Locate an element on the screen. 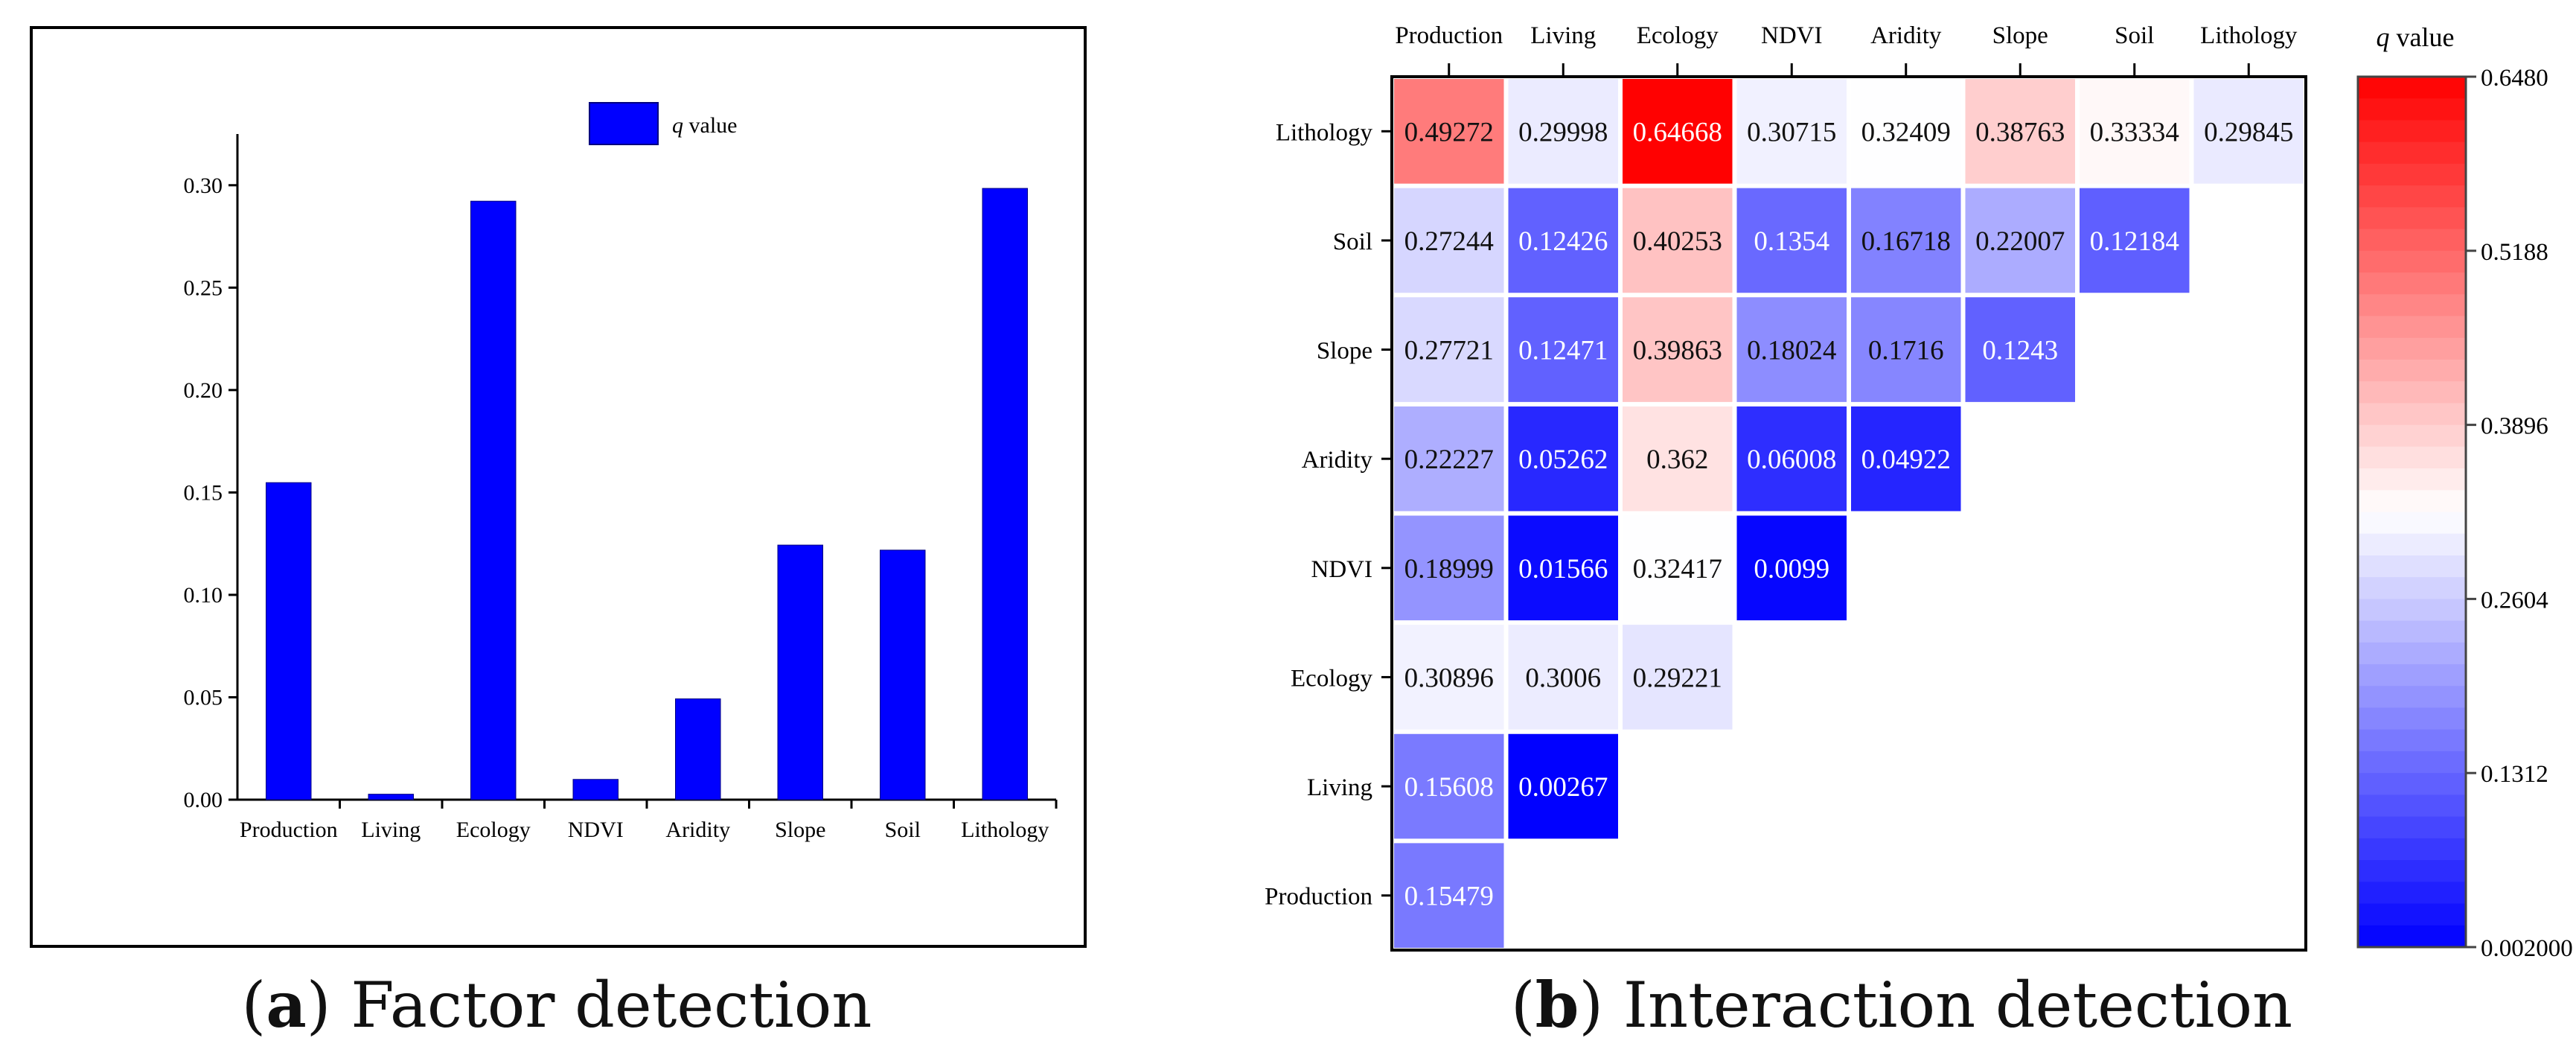 The width and height of the screenshot is (2576, 1064). cell-value: 0.22227 is located at coordinates (1449, 460).